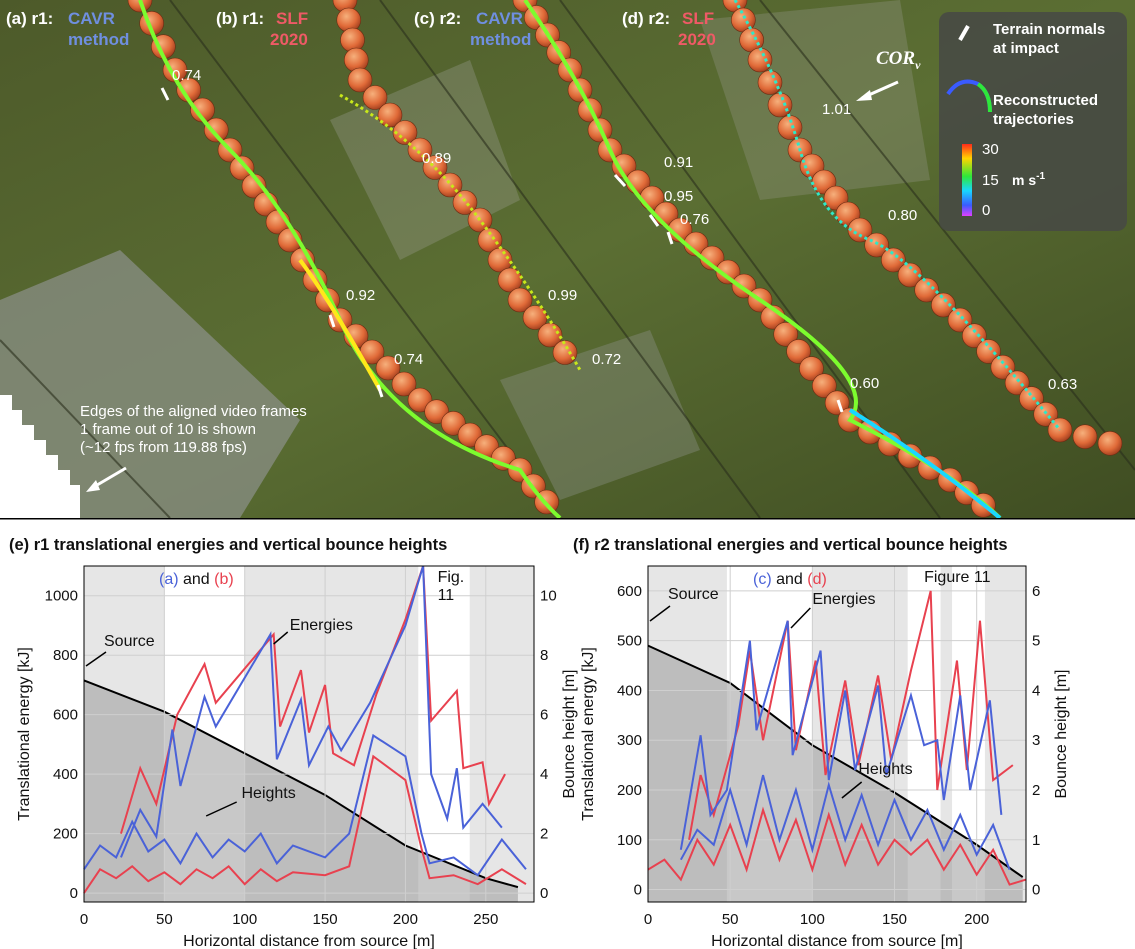 The width and height of the screenshot is (1135, 949). What do you see at coordinates (1049, 29) in the screenshot?
I see `svg-text: Terrain normals` at bounding box center [1049, 29].